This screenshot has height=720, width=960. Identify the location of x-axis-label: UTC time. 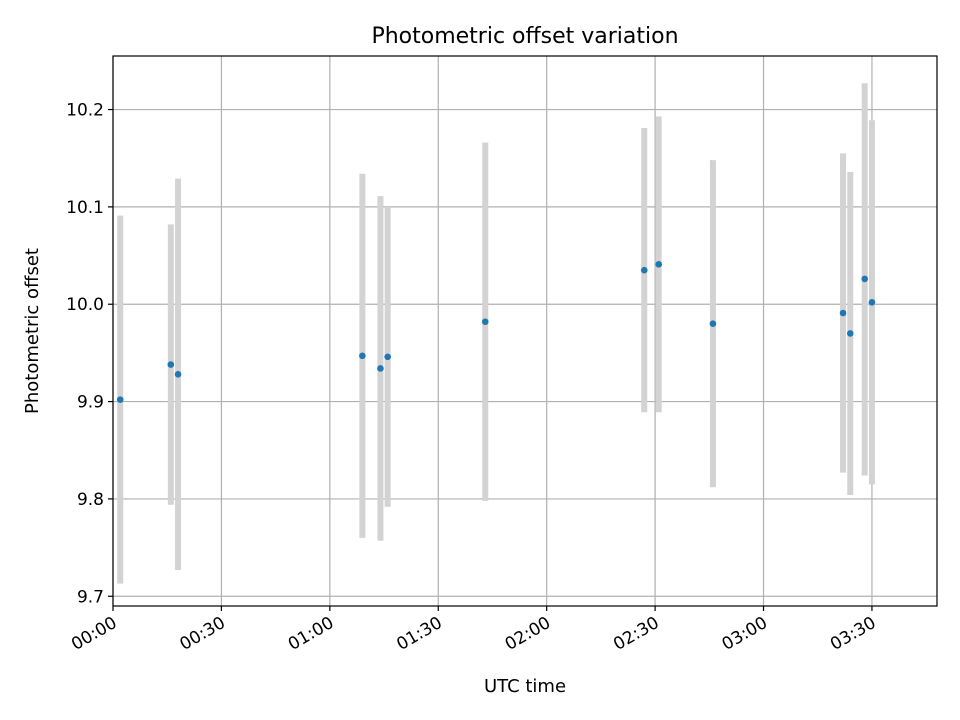
(525, 686).